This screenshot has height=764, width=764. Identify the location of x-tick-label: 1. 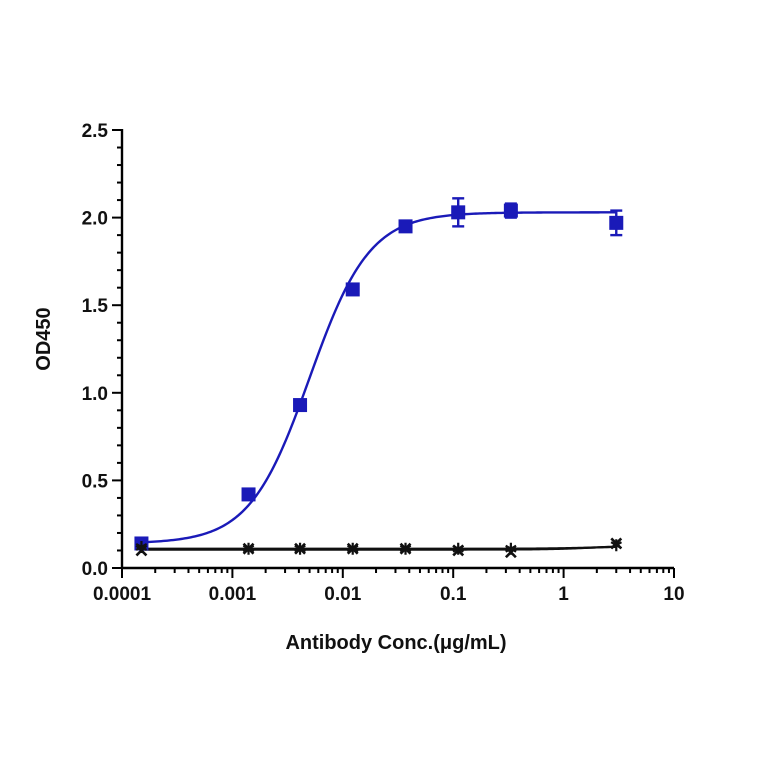
(563, 594).